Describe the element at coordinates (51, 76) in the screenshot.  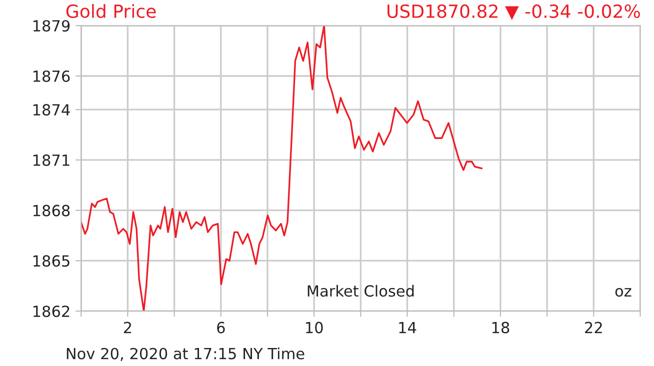
I see `y-tick-label: 1876` at that location.